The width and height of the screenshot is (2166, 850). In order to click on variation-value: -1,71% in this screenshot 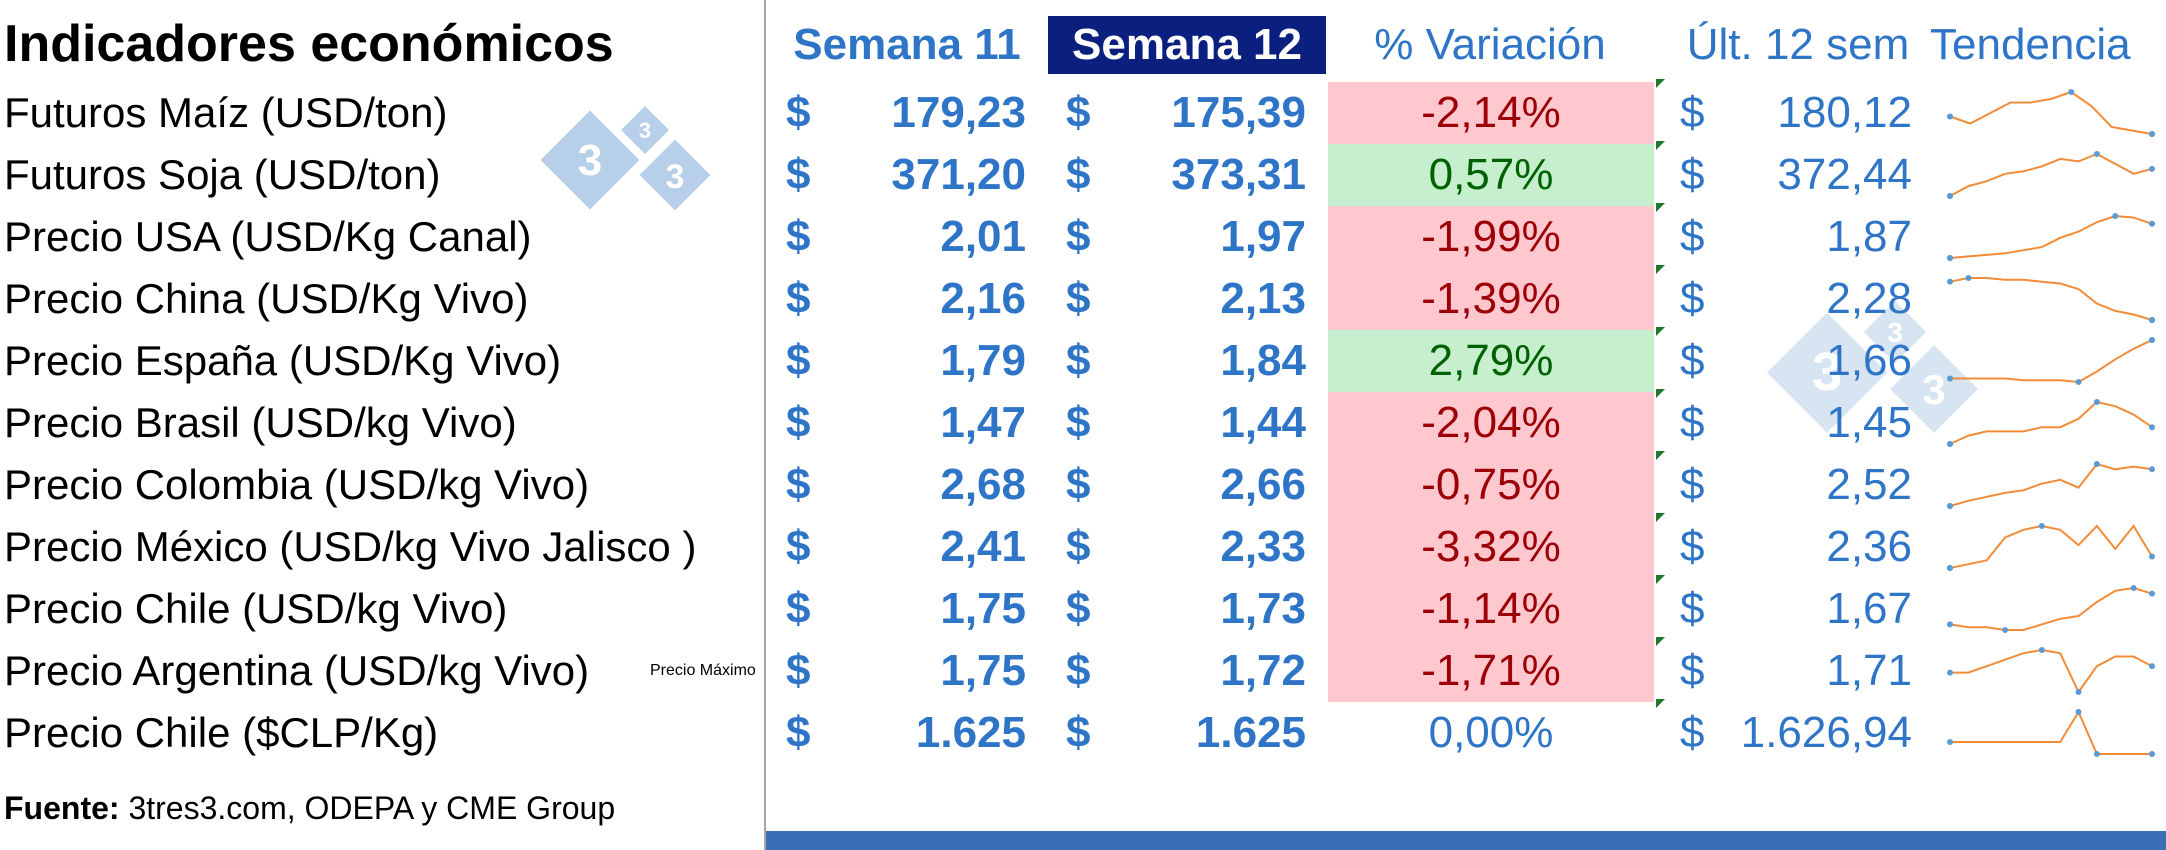, I will do `click(1491, 671)`.